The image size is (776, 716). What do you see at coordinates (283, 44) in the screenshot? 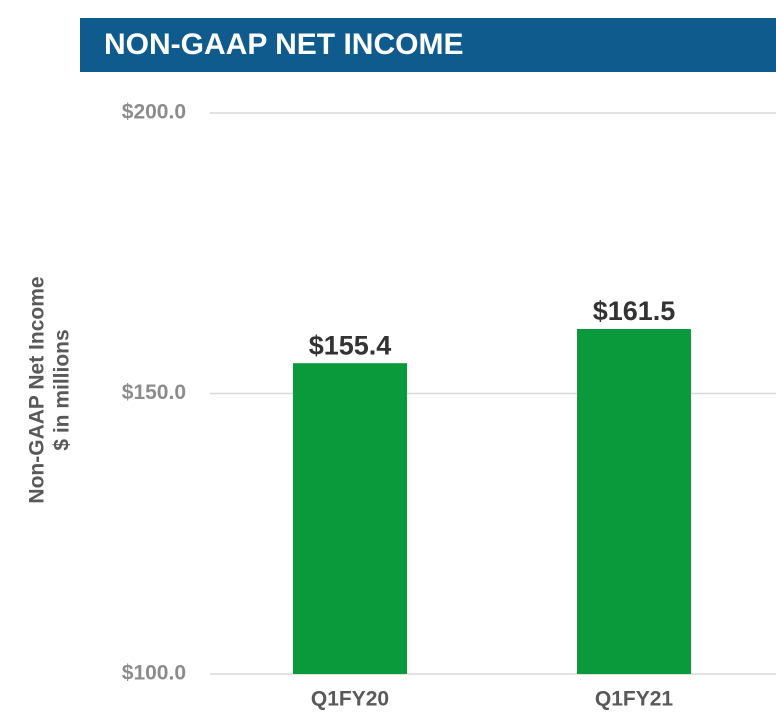
I see `chart-title: NON-GAAP NET INCOME` at bounding box center [283, 44].